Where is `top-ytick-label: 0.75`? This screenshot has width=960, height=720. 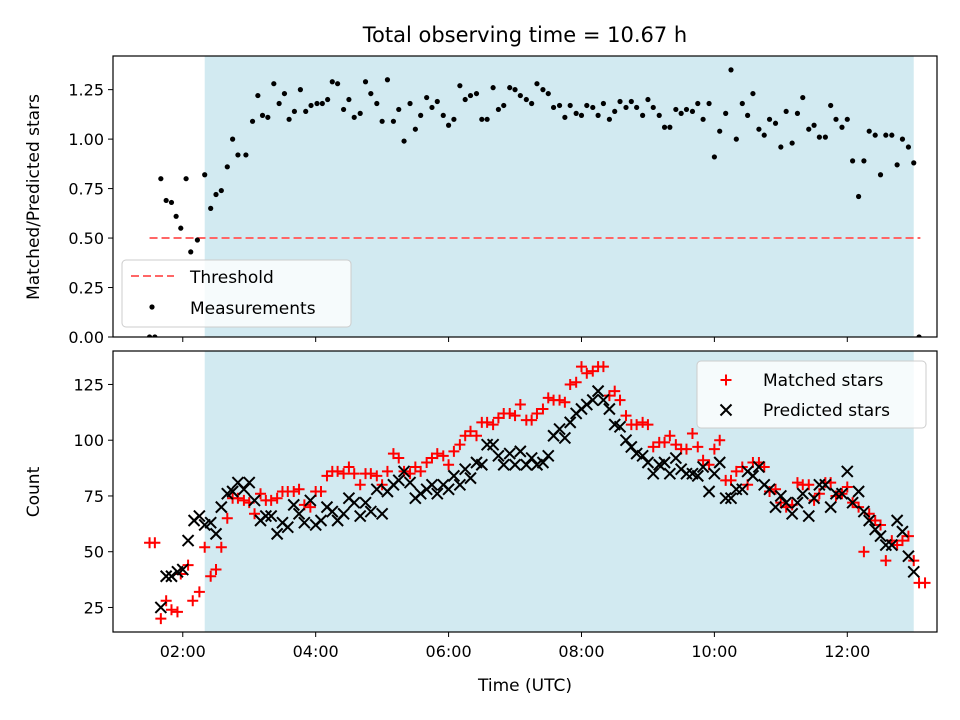
top-ytick-label: 0.75 is located at coordinates (86, 189).